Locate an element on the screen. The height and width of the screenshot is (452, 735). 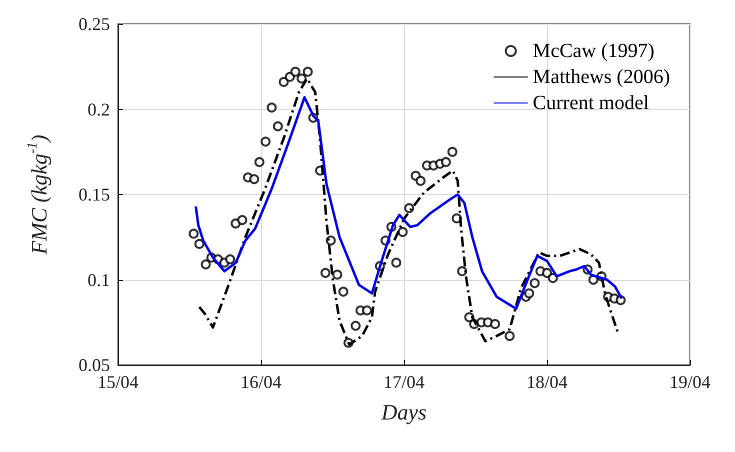
y-tick-label: 0.1 is located at coordinates (99, 280).